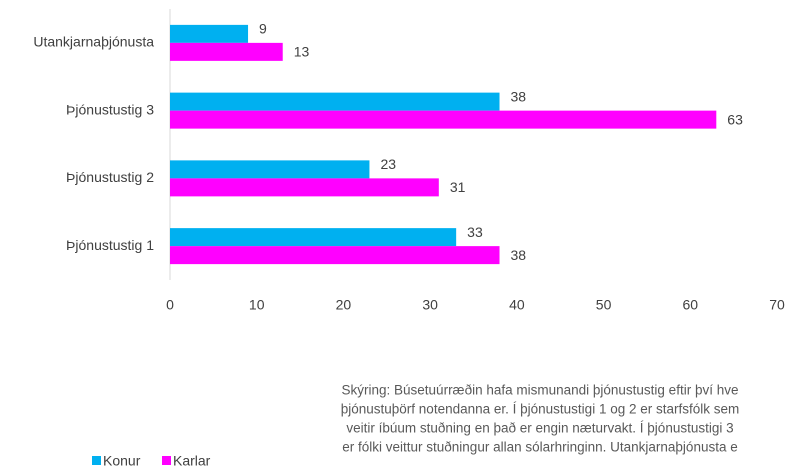 Image resolution: width=789 pixels, height=470 pixels. What do you see at coordinates (690, 305) in the screenshot?
I see `x-tick-label: 60` at bounding box center [690, 305].